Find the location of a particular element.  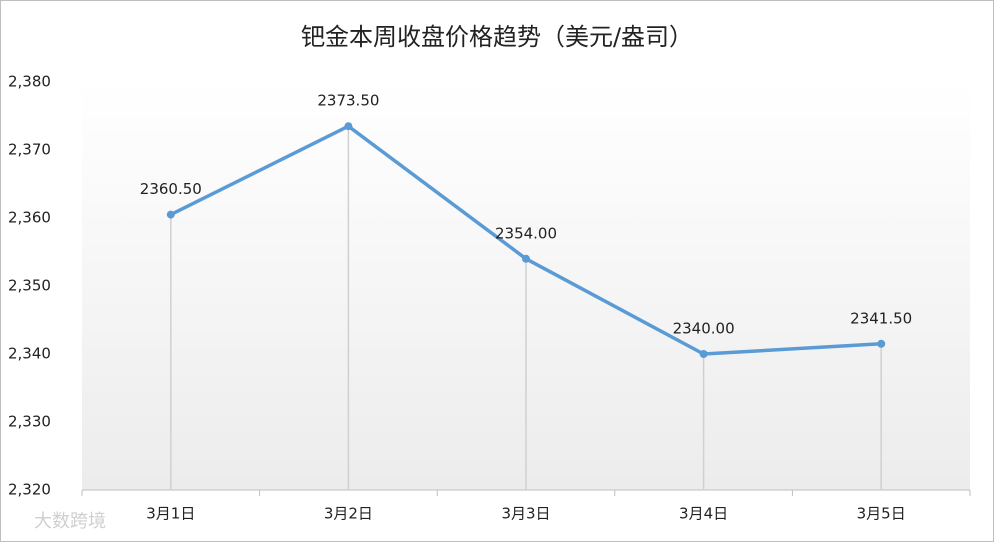

data-label: 2340.00 is located at coordinates (704, 329).